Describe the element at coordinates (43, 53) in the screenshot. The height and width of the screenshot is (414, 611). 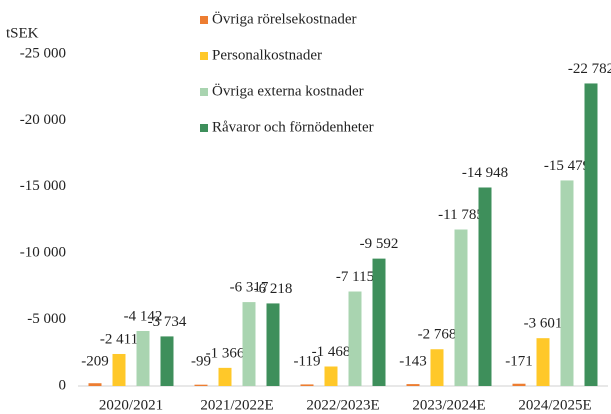
I see `y-tick-label: -25 000` at that location.